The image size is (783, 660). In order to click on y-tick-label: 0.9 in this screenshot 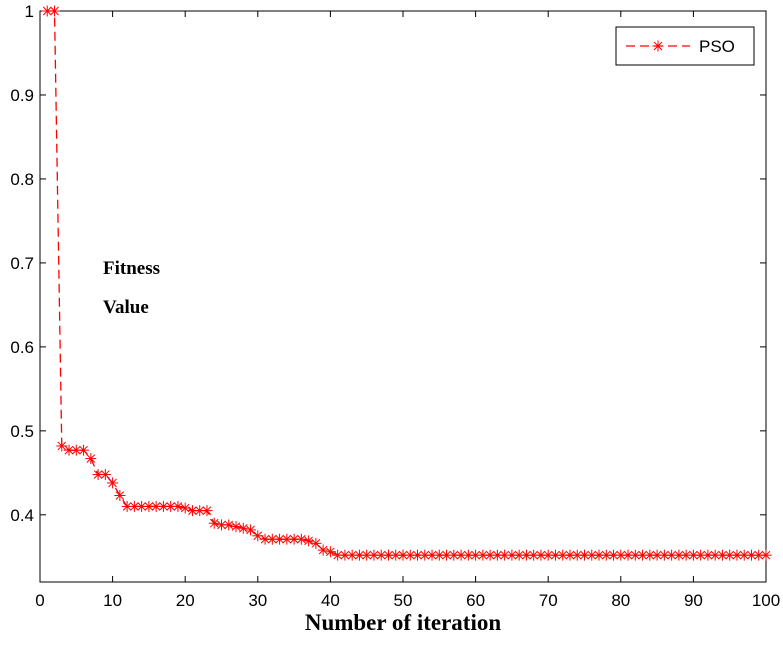, I will do `click(22, 95)`.